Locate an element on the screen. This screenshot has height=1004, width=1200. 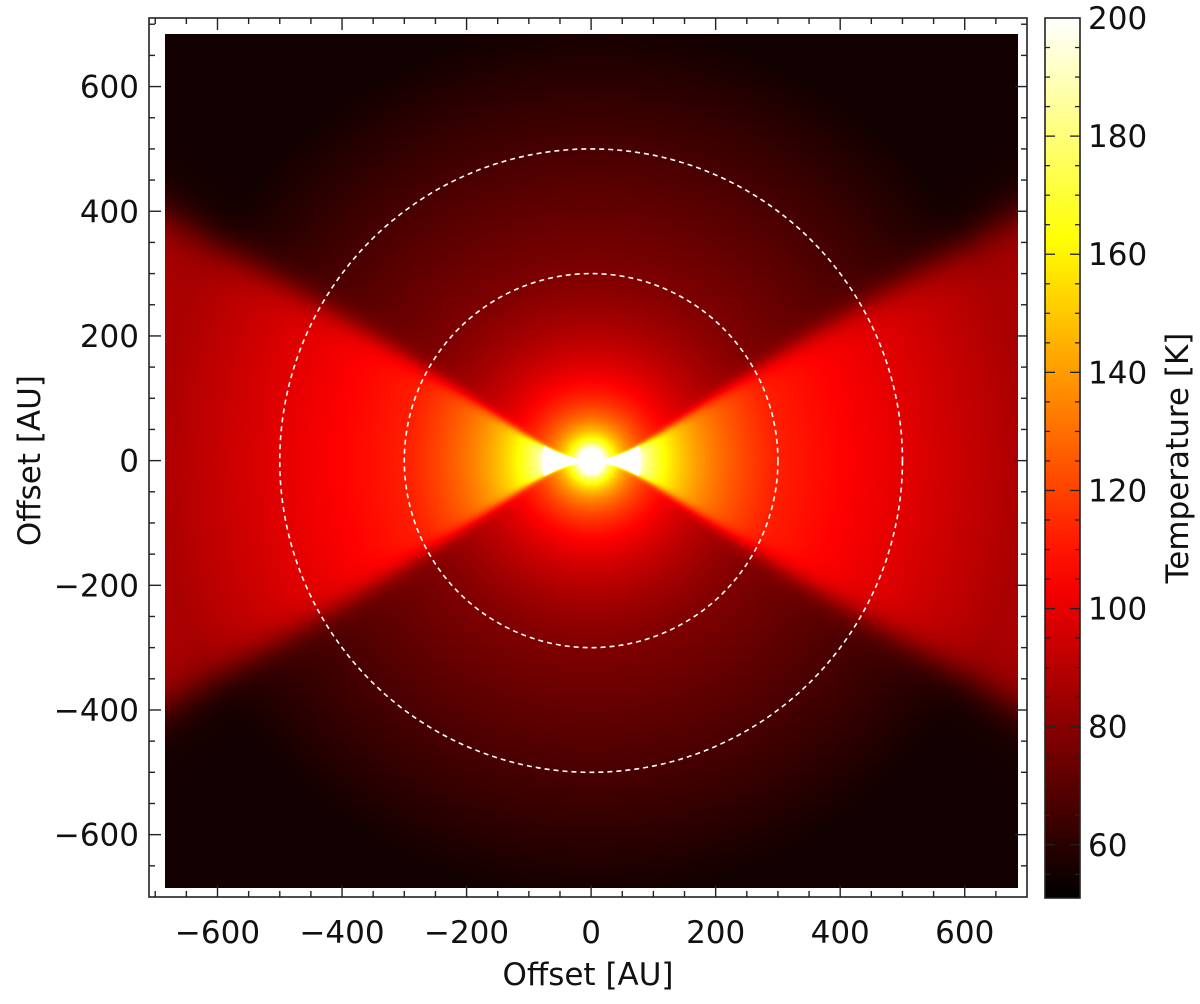
x-axis-tick-labels: −600 −400 −200 0 200 400 600 is located at coordinates (584, 933).